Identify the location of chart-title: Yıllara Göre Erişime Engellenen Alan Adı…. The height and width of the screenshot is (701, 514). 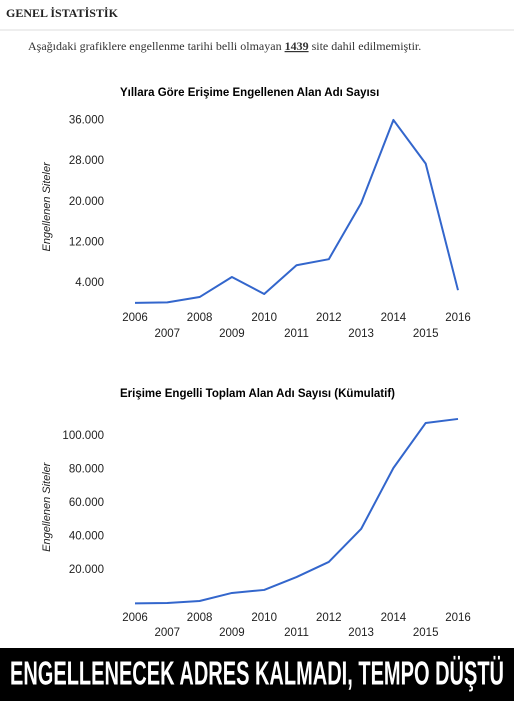
(249, 93).